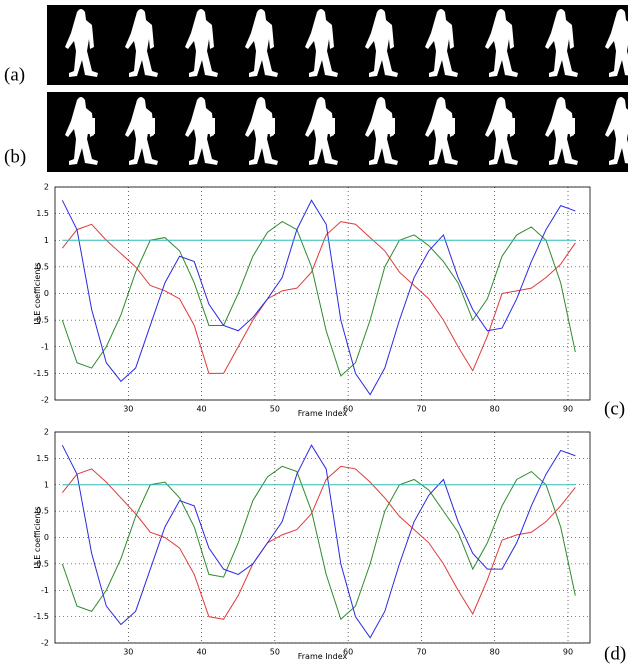  What do you see at coordinates (14, 74) in the screenshot?
I see `panel-label: (a)` at bounding box center [14, 74].